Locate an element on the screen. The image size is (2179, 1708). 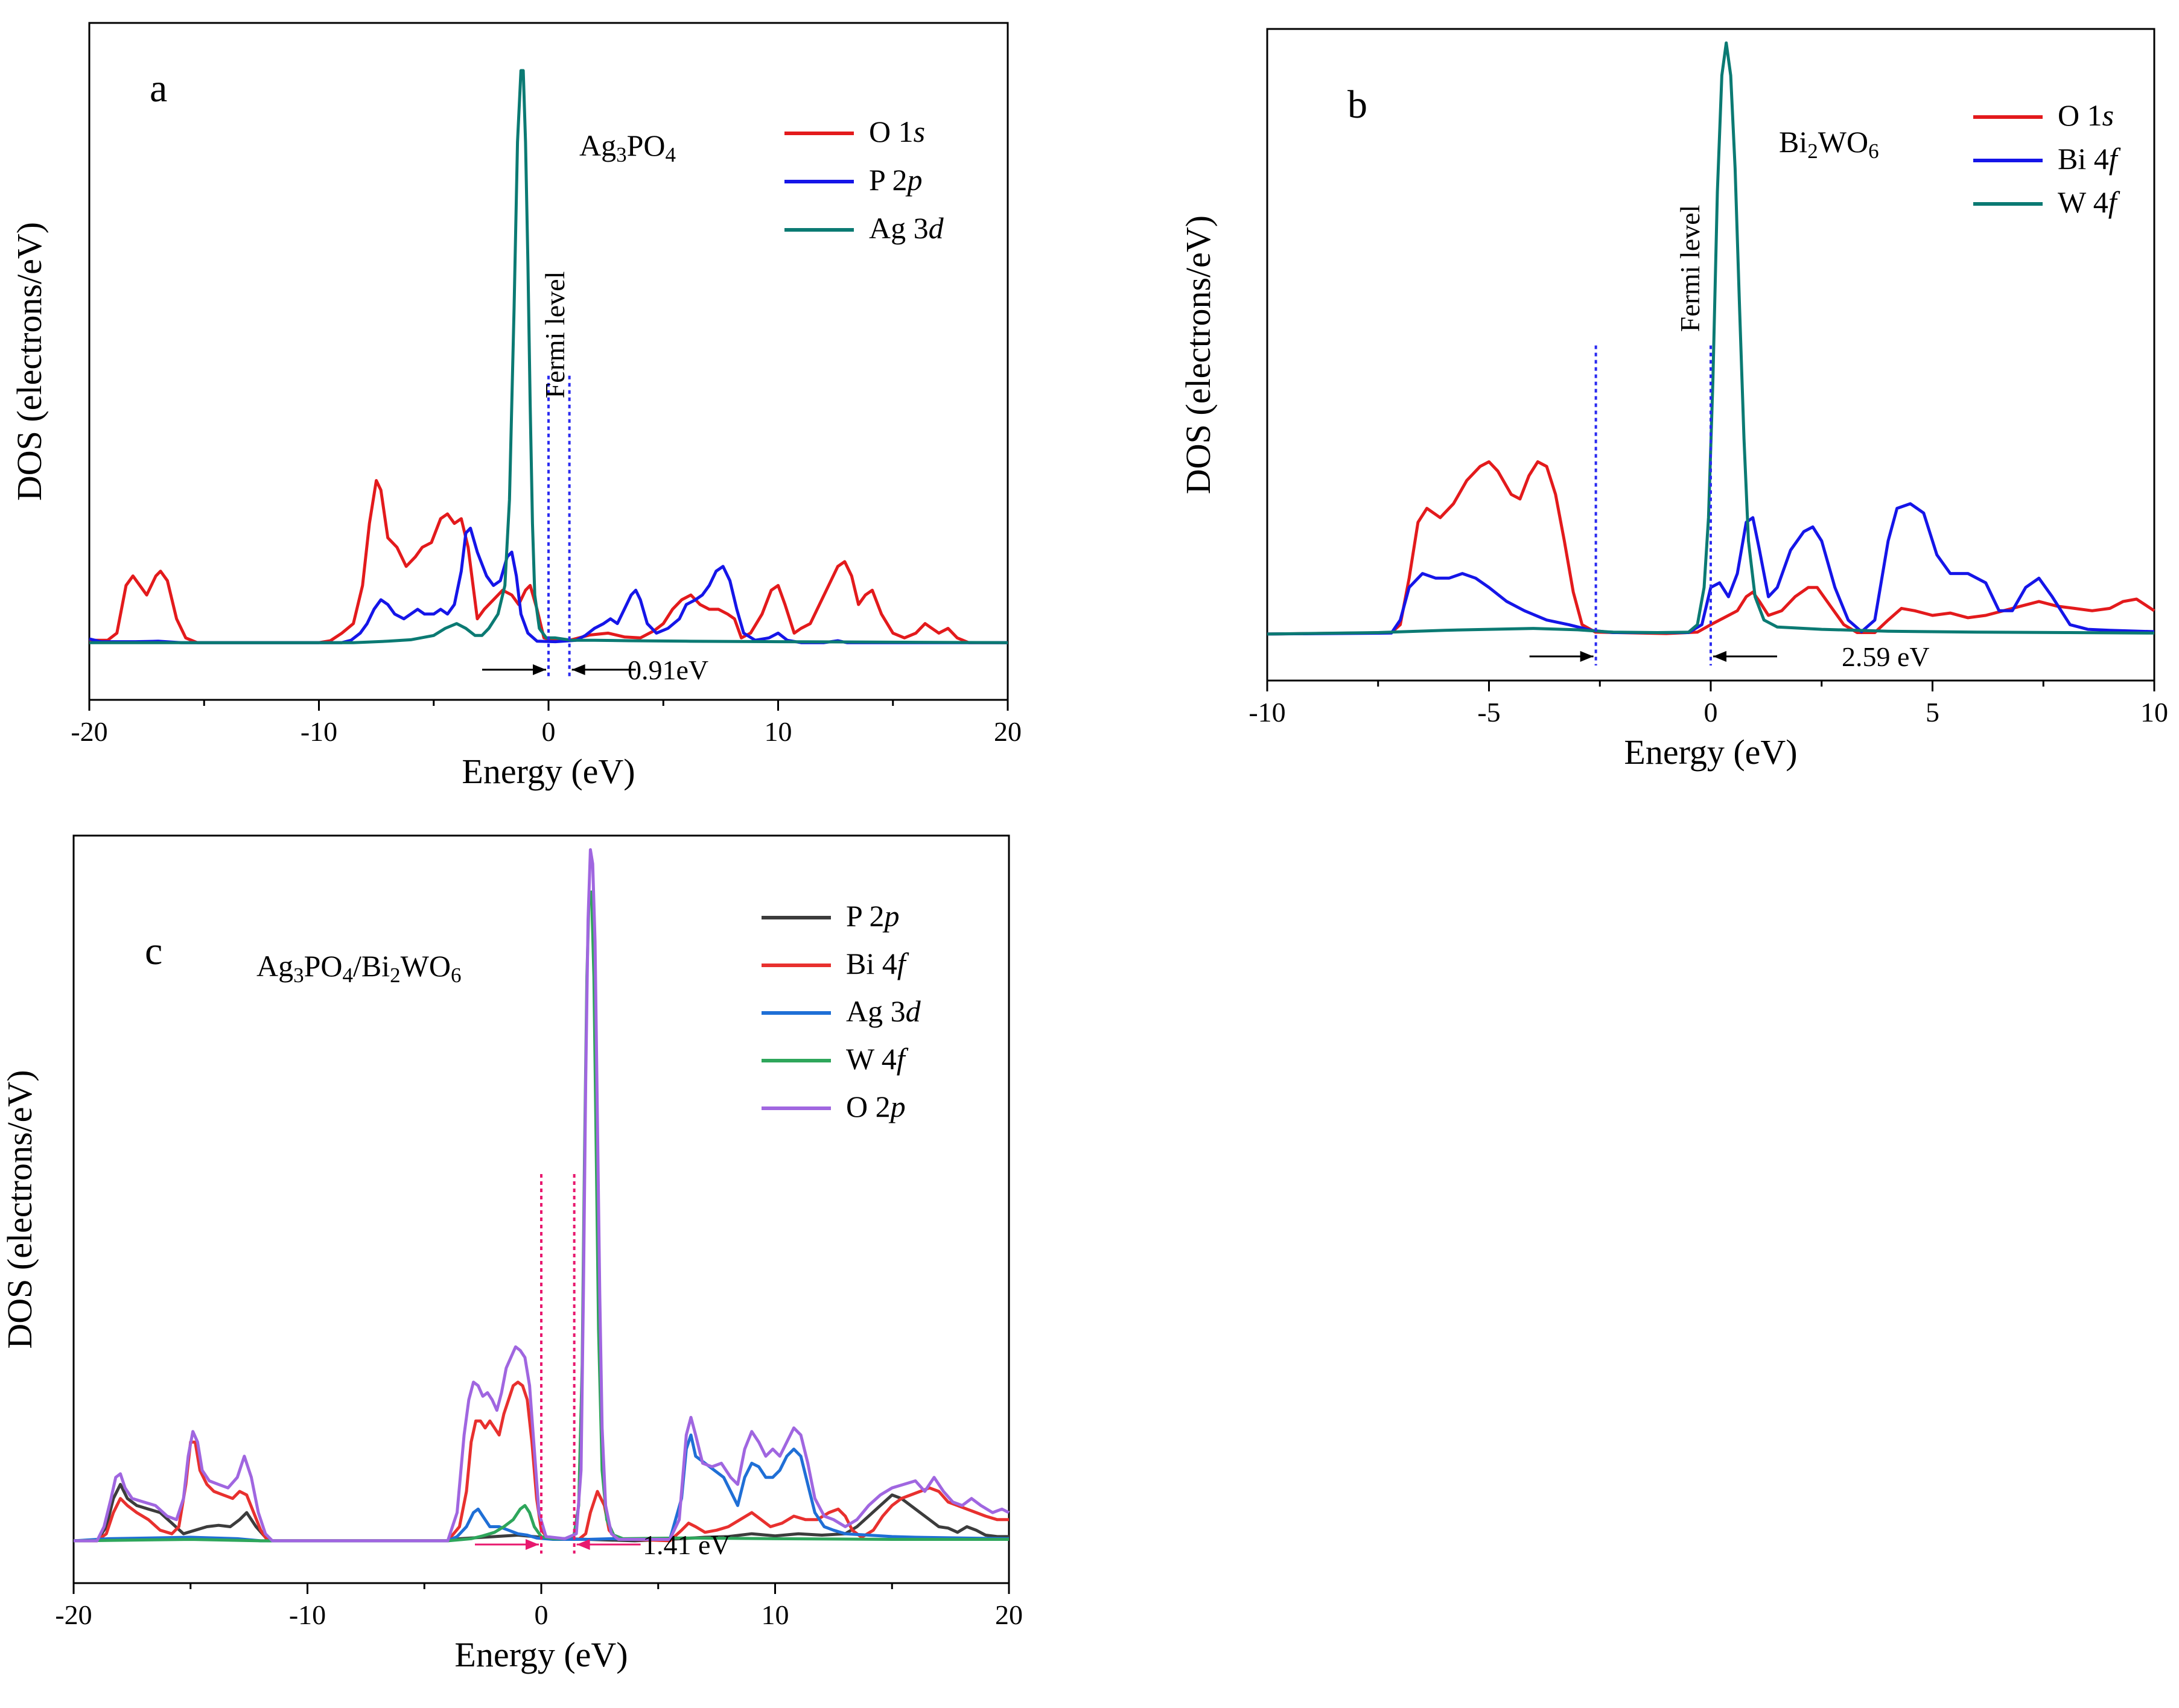
series-line-p-2p is located at coordinates (548, 585).